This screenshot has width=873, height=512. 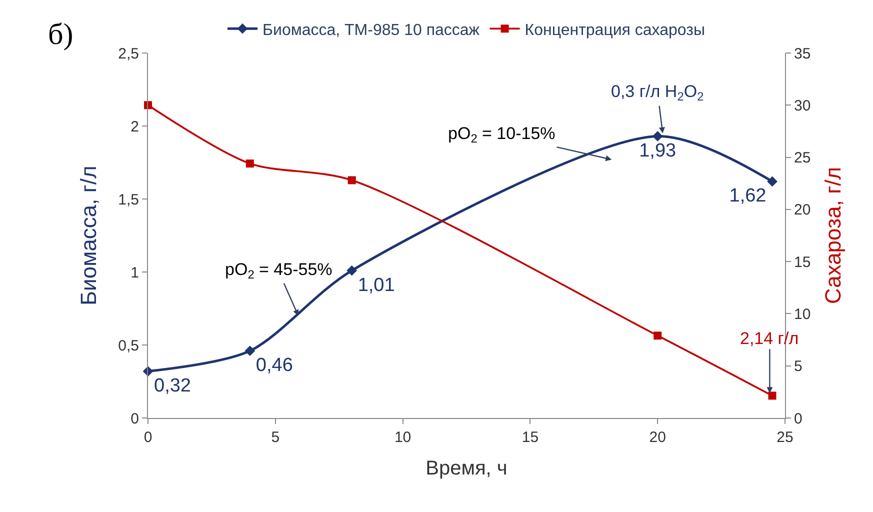 What do you see at coordinates (275, 437) in the screenshot?
I see `x-tick-label: 5` at bounding box center [275, 437].